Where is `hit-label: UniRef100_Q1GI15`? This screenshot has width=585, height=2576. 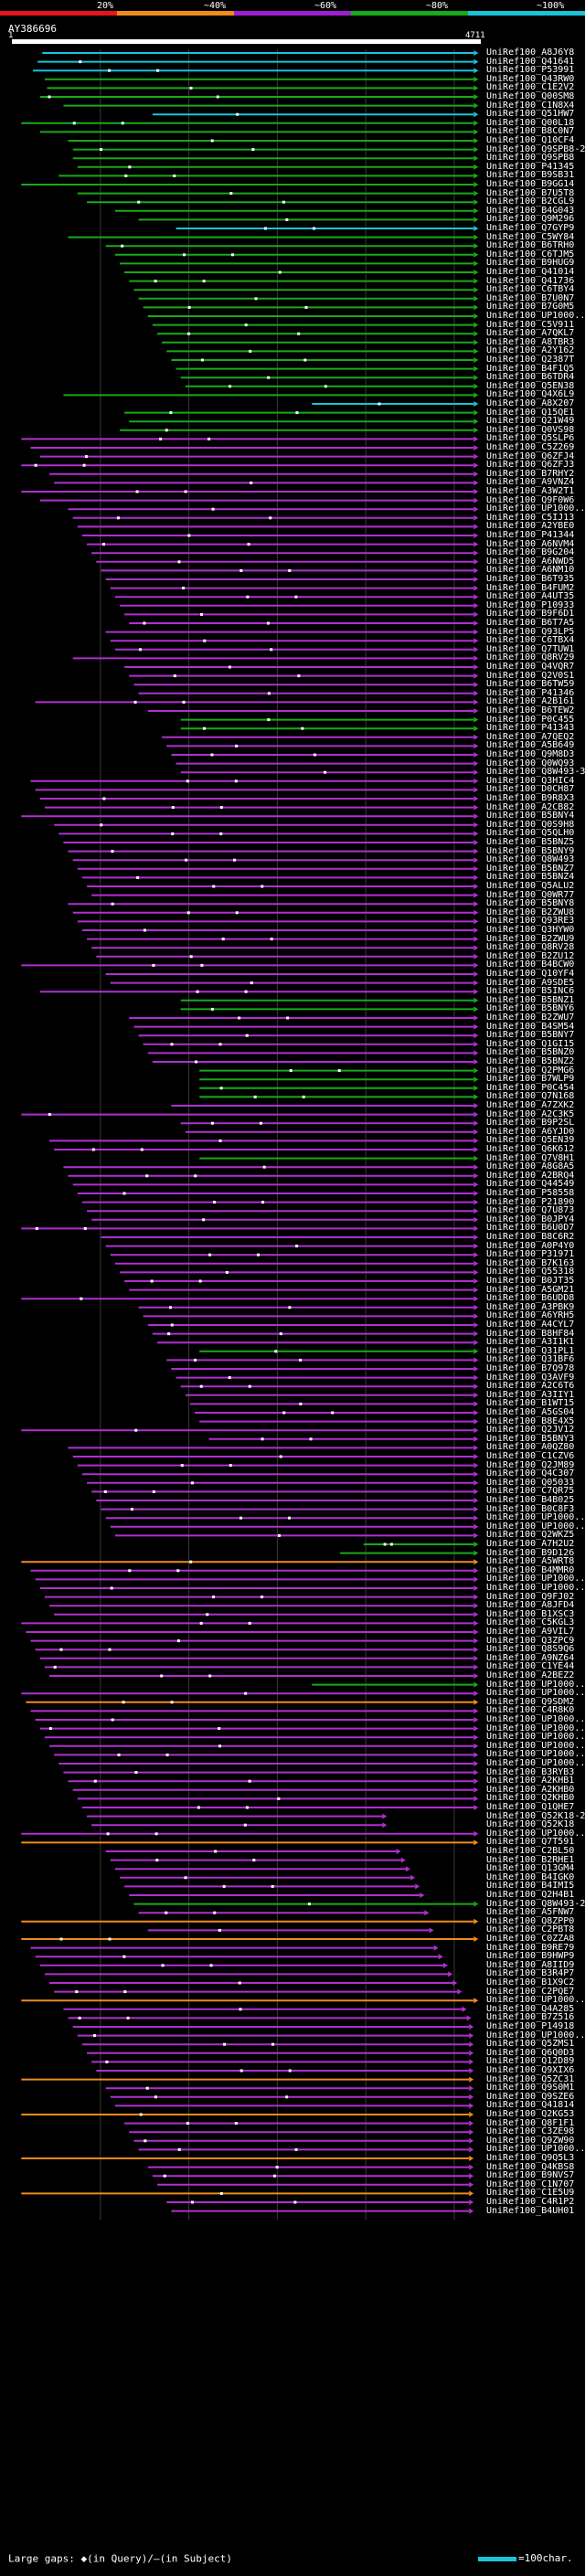 hit-label: UniRef100_Q1GI15 is located at coordinates (531, 1043).